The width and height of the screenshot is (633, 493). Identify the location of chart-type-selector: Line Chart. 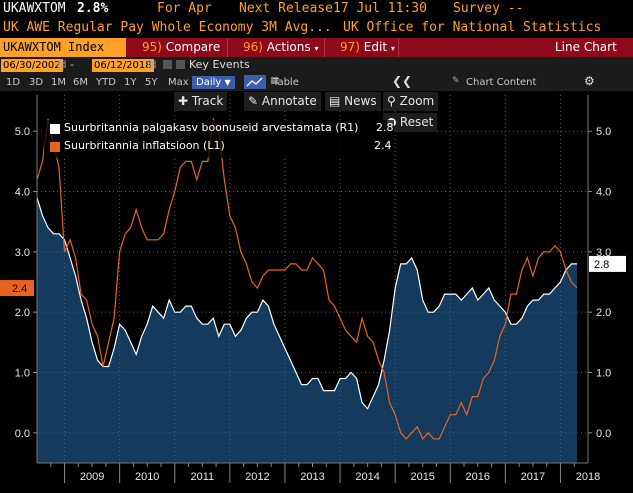
(586, 47).